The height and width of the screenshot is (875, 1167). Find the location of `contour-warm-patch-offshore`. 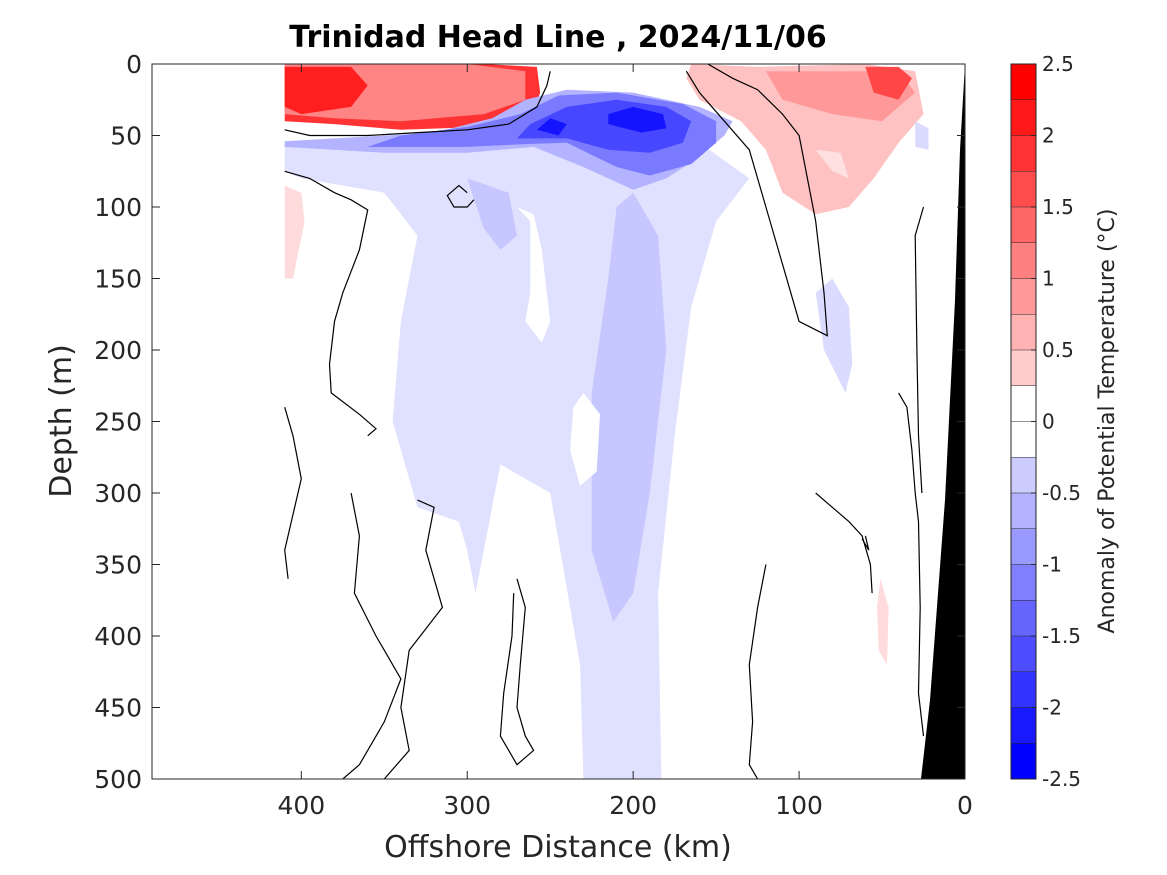

contour-warm-patch-offshore is located at coordinates (294, 232).